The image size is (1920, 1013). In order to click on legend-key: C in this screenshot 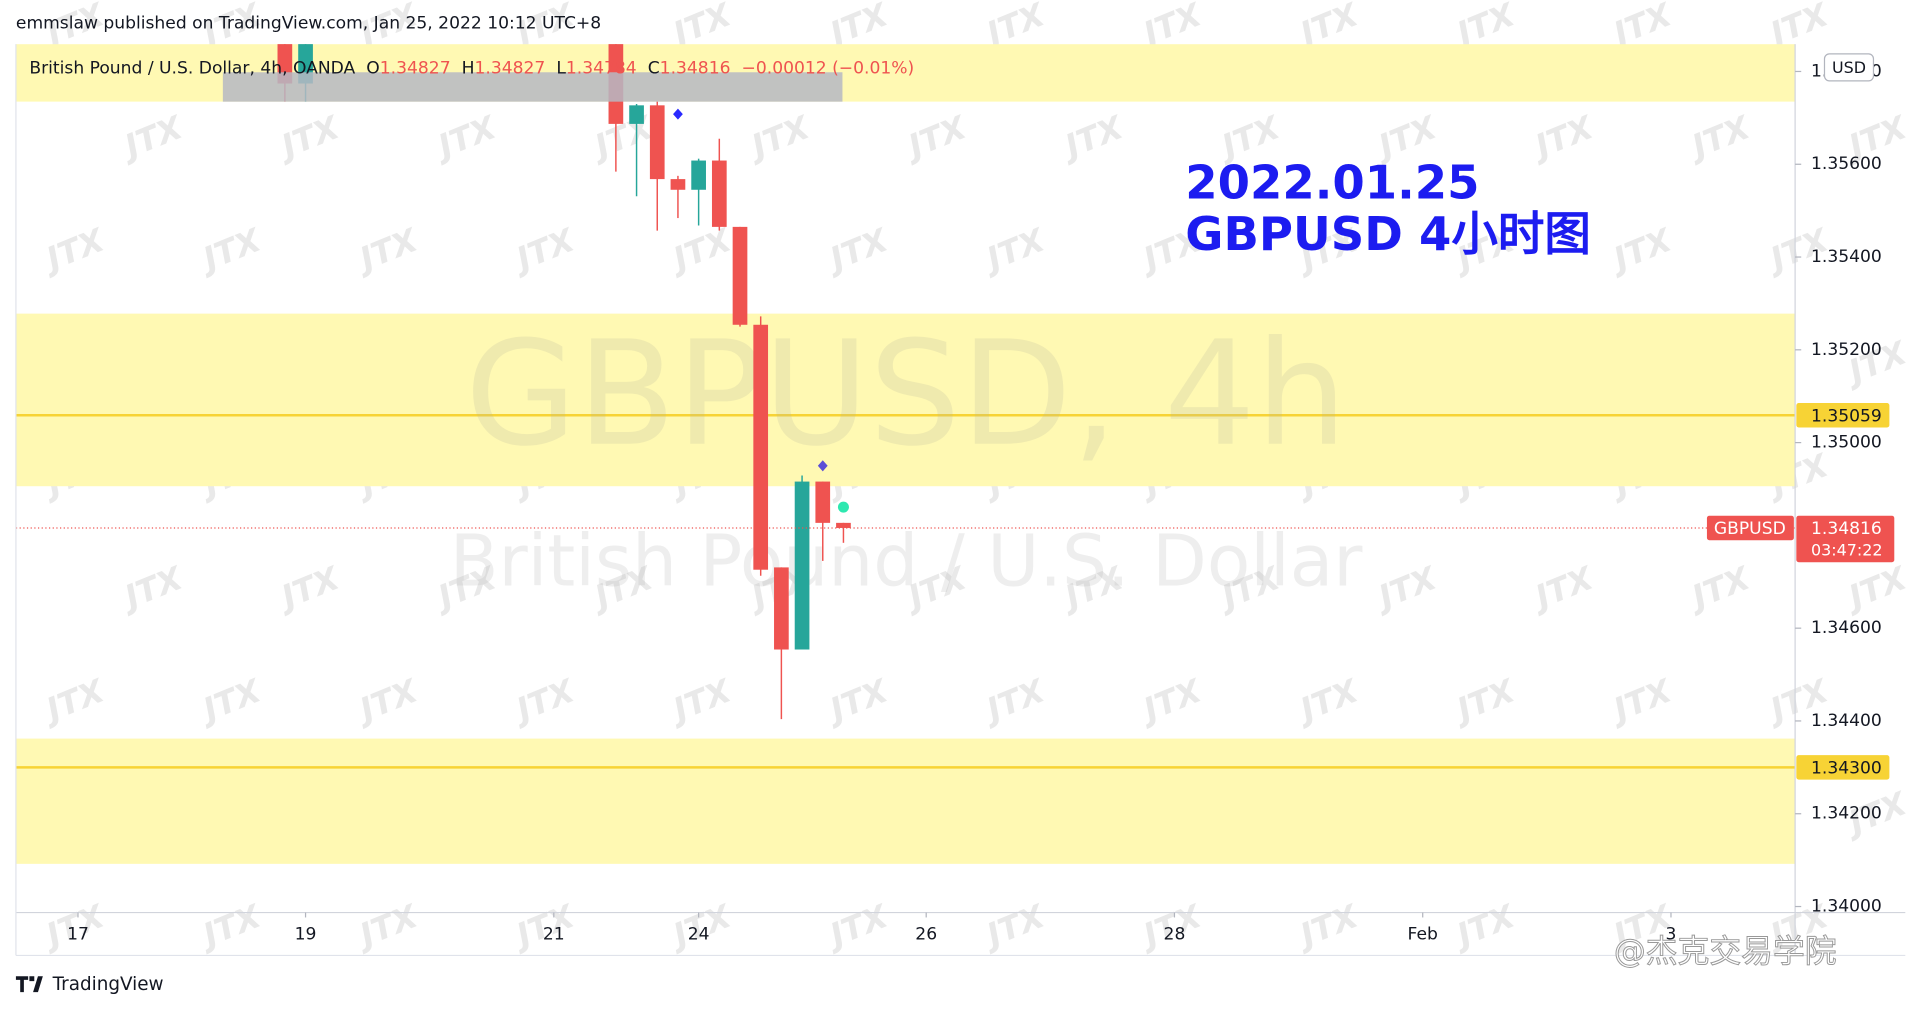, I will do `click(654, 69)`.